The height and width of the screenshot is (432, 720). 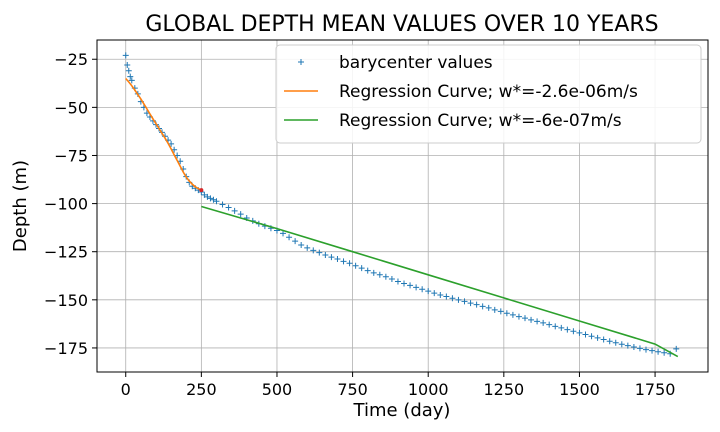 What do you see at coordinates (398, 385) in the screenshot?
I see `x-axis: 0 250 500 750 1000 1250 1500 1750` at bounding box center [398, 385].